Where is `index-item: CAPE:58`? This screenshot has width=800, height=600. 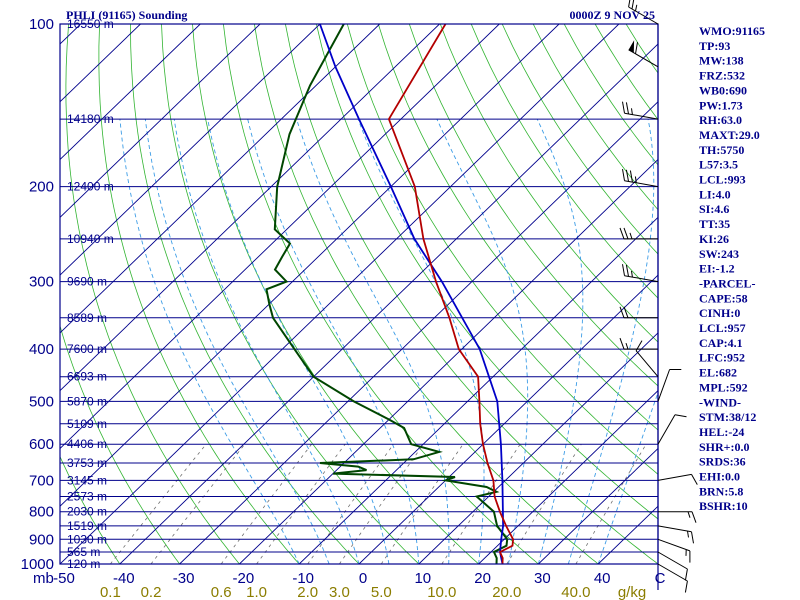 index-item: CAPE:58 is located at coordinates (723, 298).